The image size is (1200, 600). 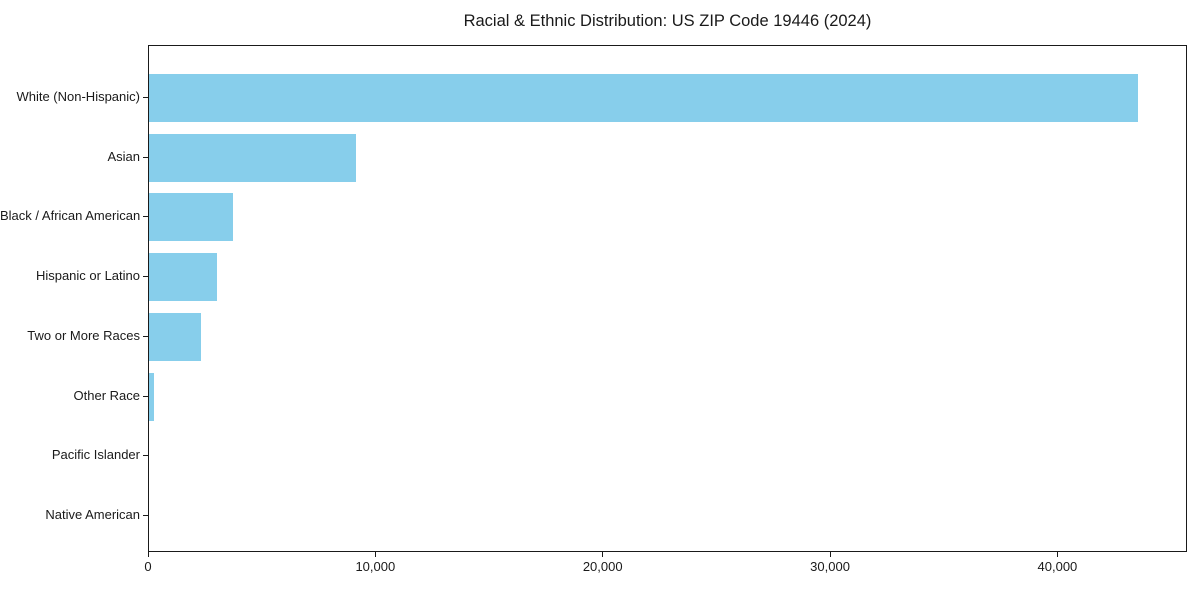 What do you see at coordinates (70, 216) in the screenshot?
I see `y-tick-label: Black / African American` at bounding box center [70, 216].